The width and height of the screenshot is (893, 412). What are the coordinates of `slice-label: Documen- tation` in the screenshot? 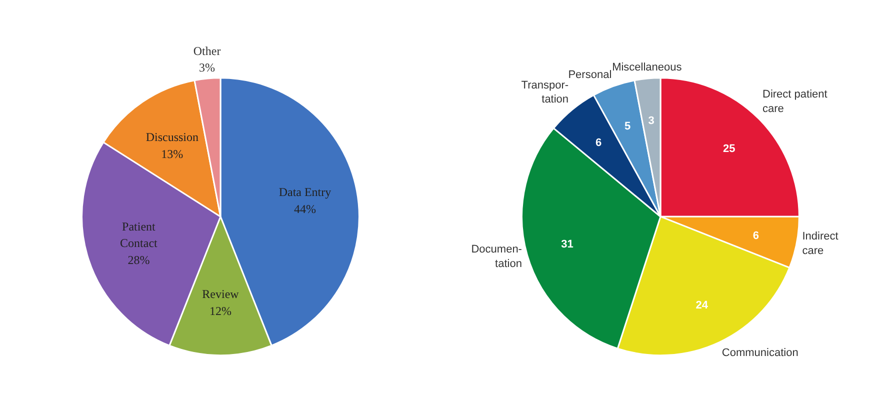 It's located at (496, 257).